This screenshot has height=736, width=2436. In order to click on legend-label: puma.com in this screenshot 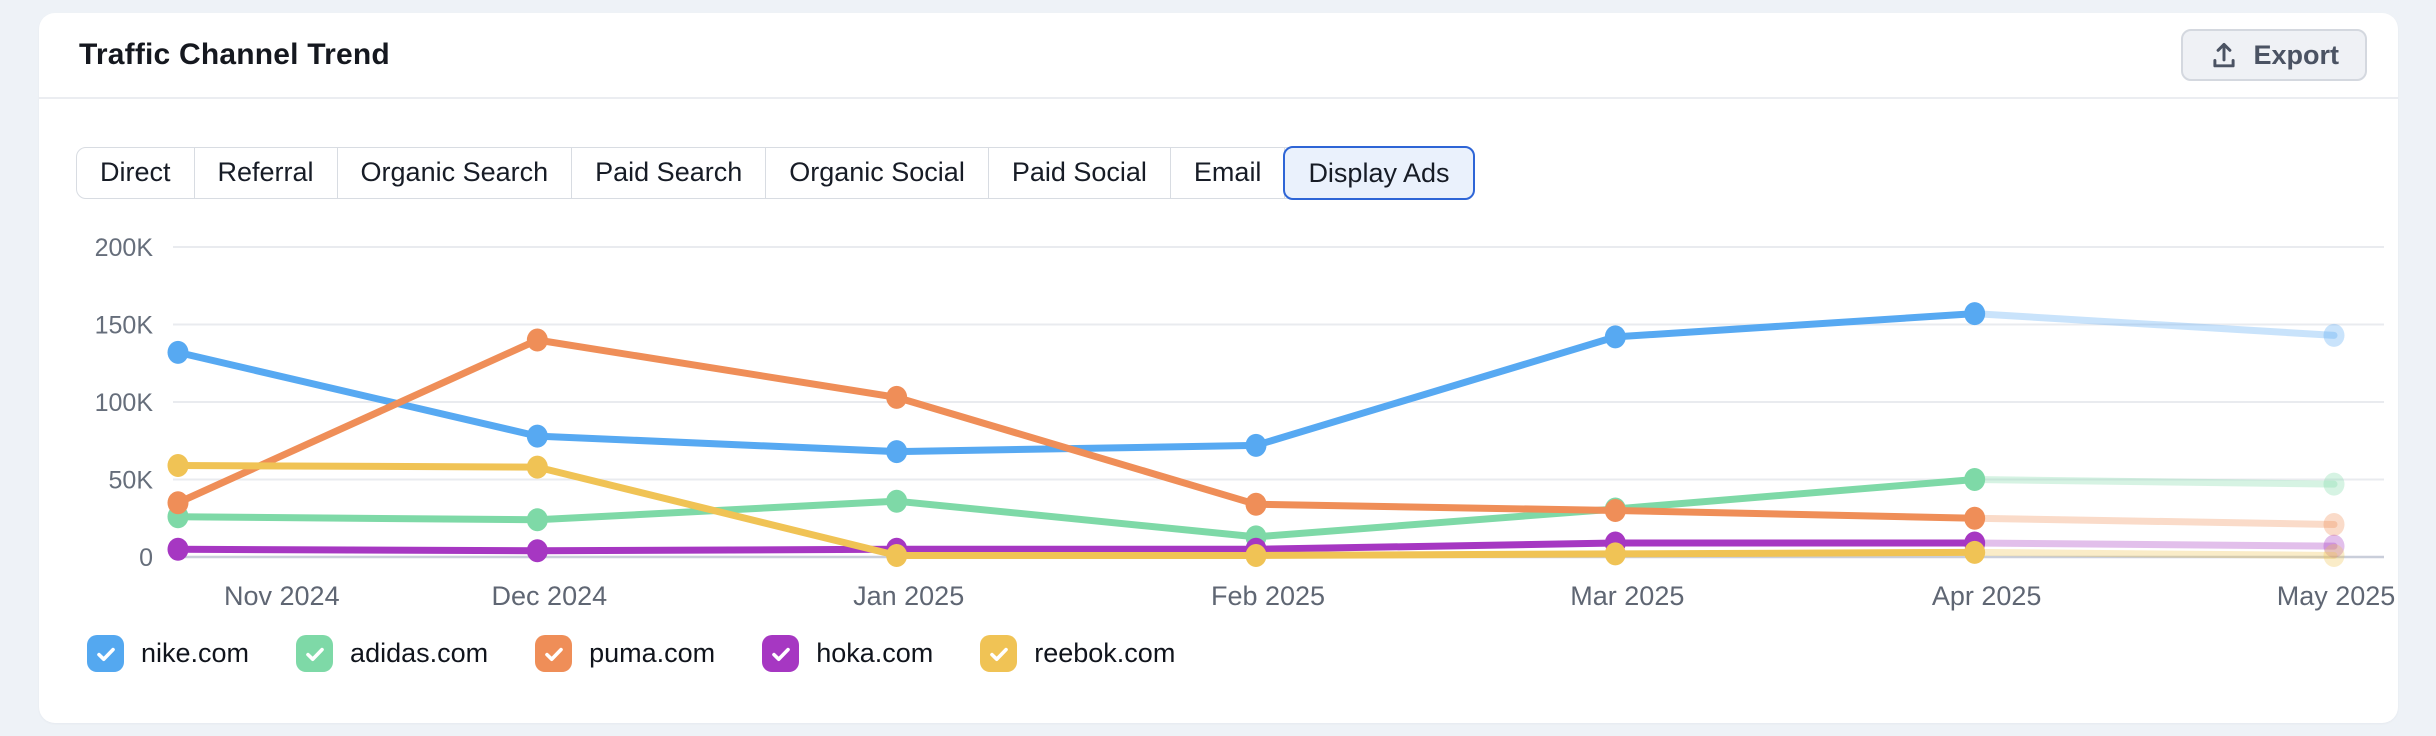, I will do `click(652, 653)`.